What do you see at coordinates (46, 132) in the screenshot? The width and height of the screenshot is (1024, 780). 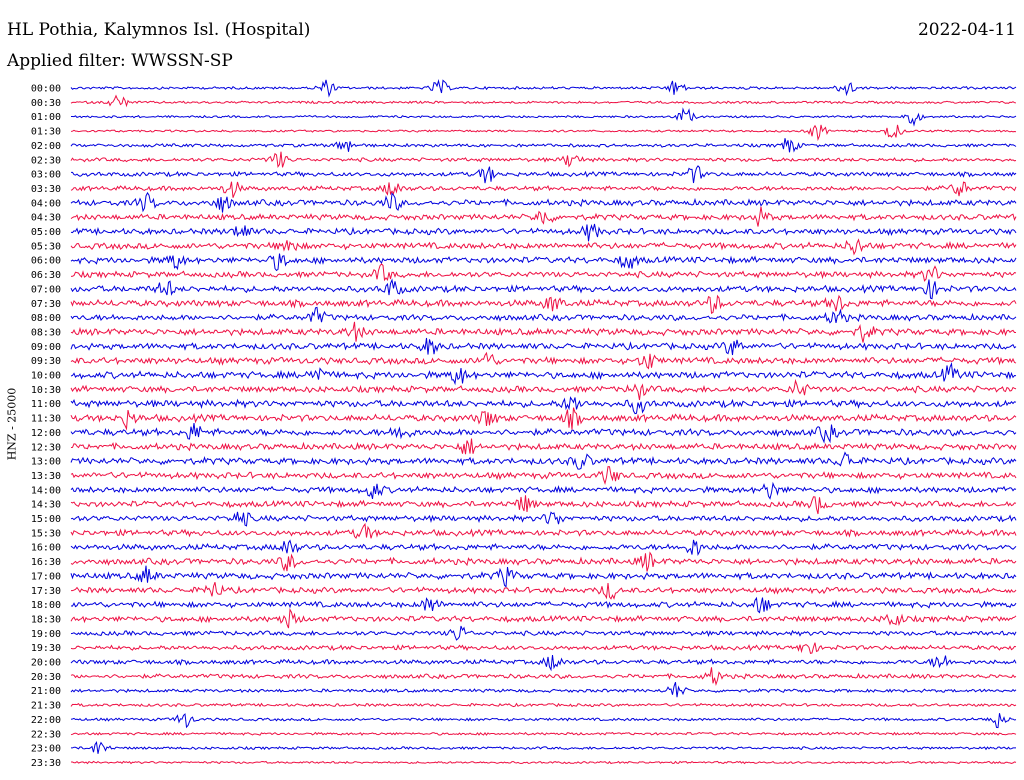 I see `time-tick-label: 01:30` at bounding box center [46, 132].